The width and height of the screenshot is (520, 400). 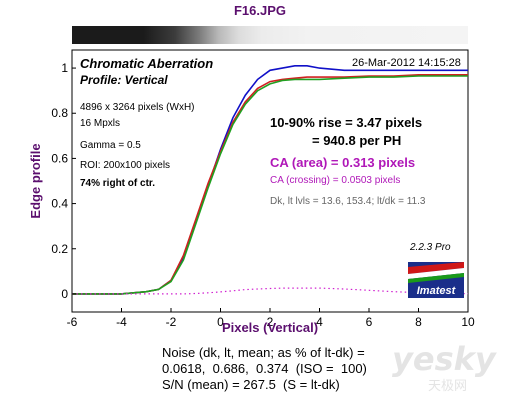 What do you see at coordinates (137, 107) in the screenshot?
I see `image-dimensions: 4896 x 3264 pixels (WxH)` at bounding box center [137, 107].